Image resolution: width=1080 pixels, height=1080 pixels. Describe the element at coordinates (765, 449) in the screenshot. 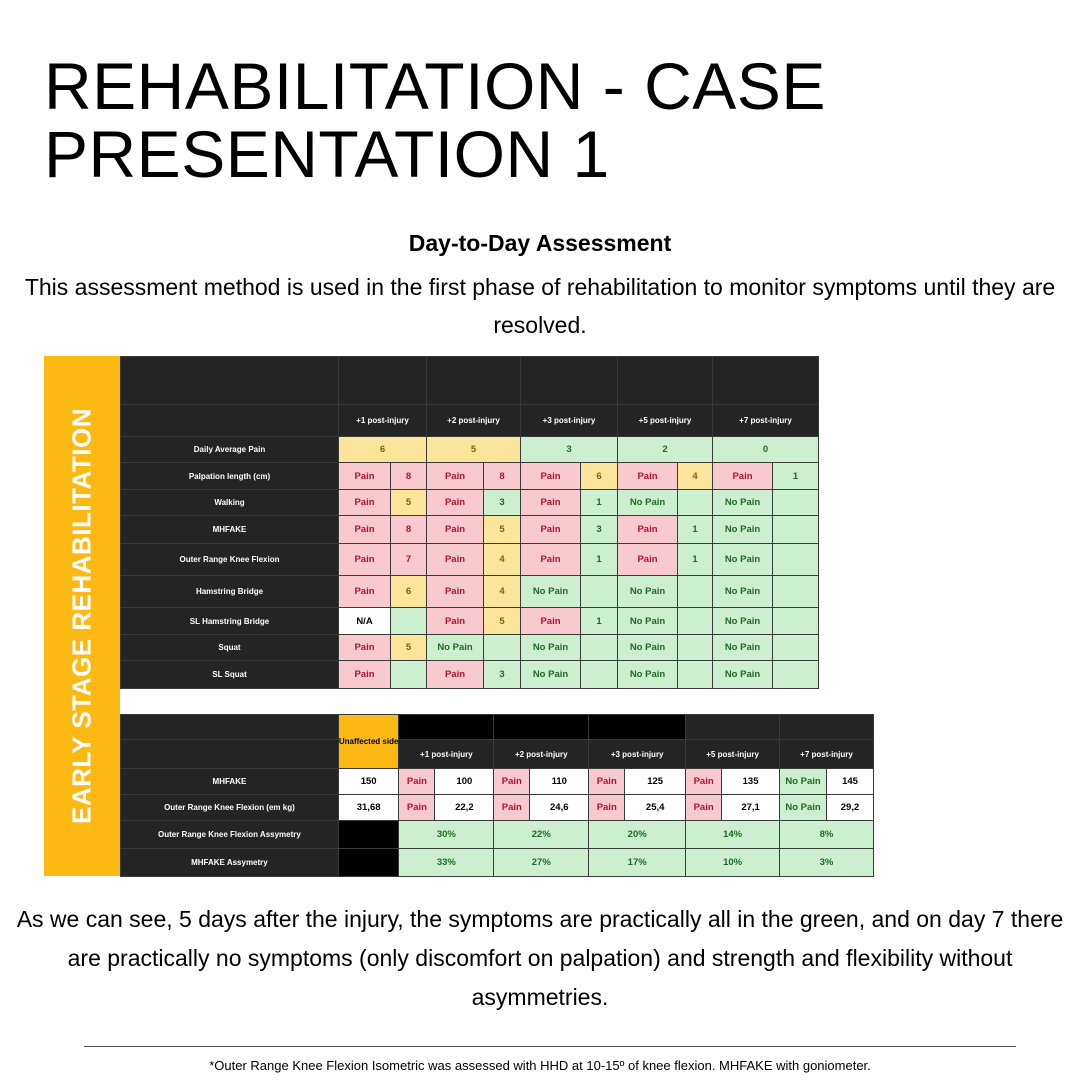

I see `pain-score-cell: 0` at that location.